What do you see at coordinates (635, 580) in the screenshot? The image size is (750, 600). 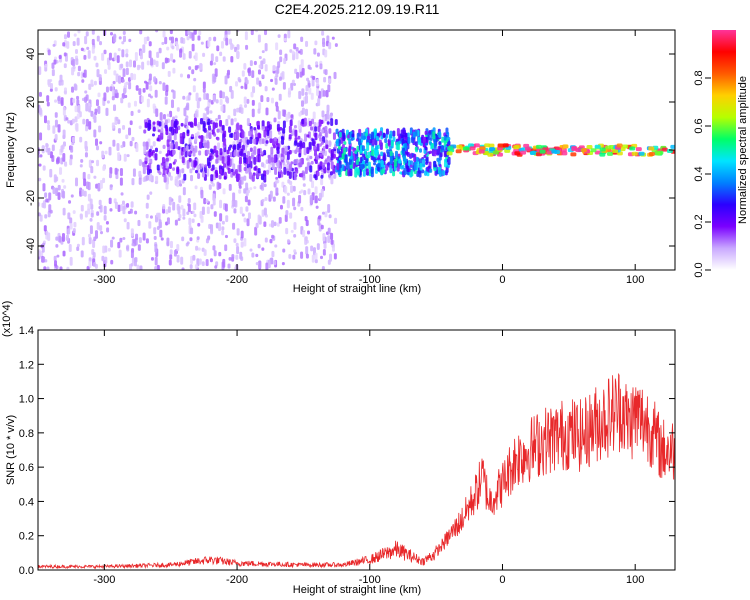 I see `x-tick-label-4: 100` at bounding box center [635, 580].